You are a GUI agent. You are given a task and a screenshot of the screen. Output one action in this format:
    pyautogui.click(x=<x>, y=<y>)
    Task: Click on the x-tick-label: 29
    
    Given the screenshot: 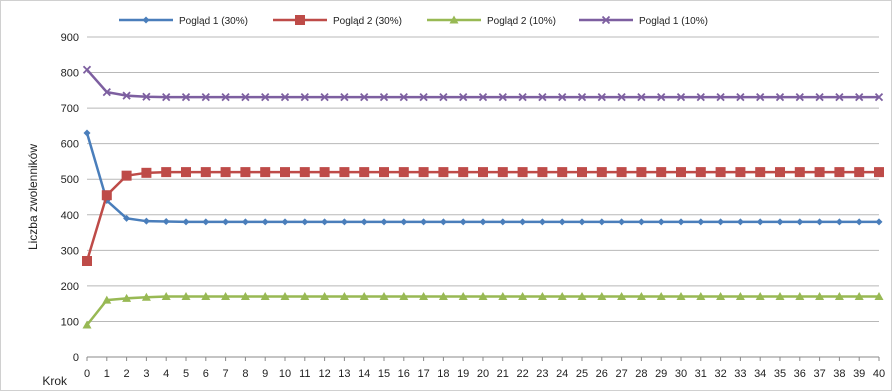 What is the action you would take?
    pyautogui.click(x=661, y=374)
    